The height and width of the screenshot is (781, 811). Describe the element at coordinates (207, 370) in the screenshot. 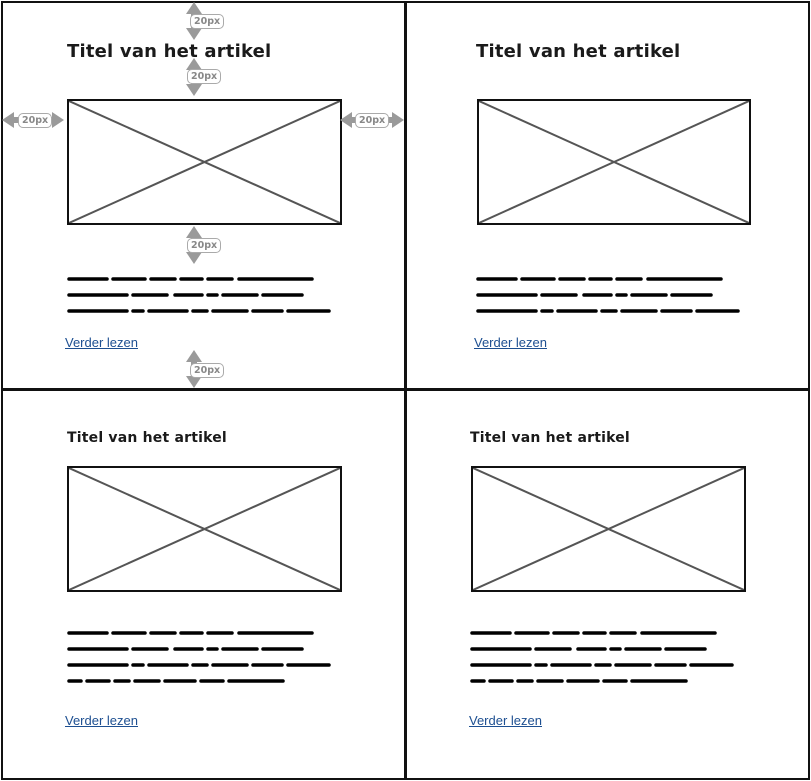

I see `spacing-label-bottom: 20px` at that location.